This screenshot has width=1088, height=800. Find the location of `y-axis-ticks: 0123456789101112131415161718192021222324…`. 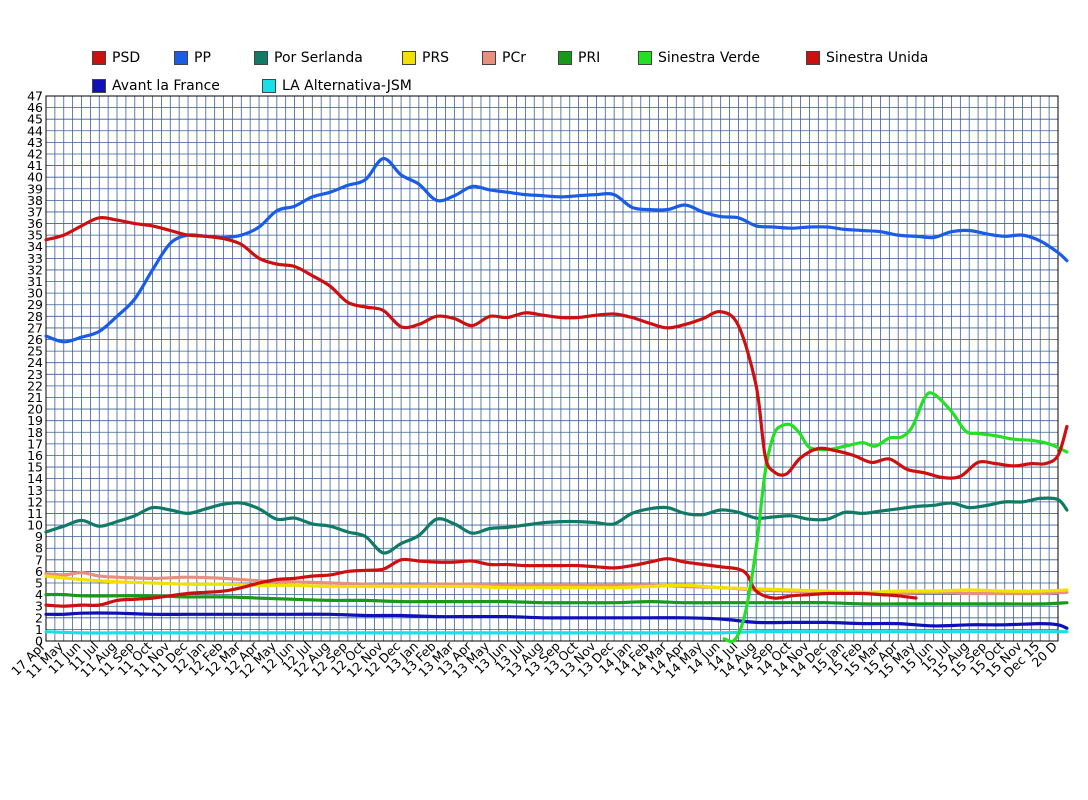

y-axis-ticks: 0123456789101112131415161718192021222324… is located at coordinates (35, 369).